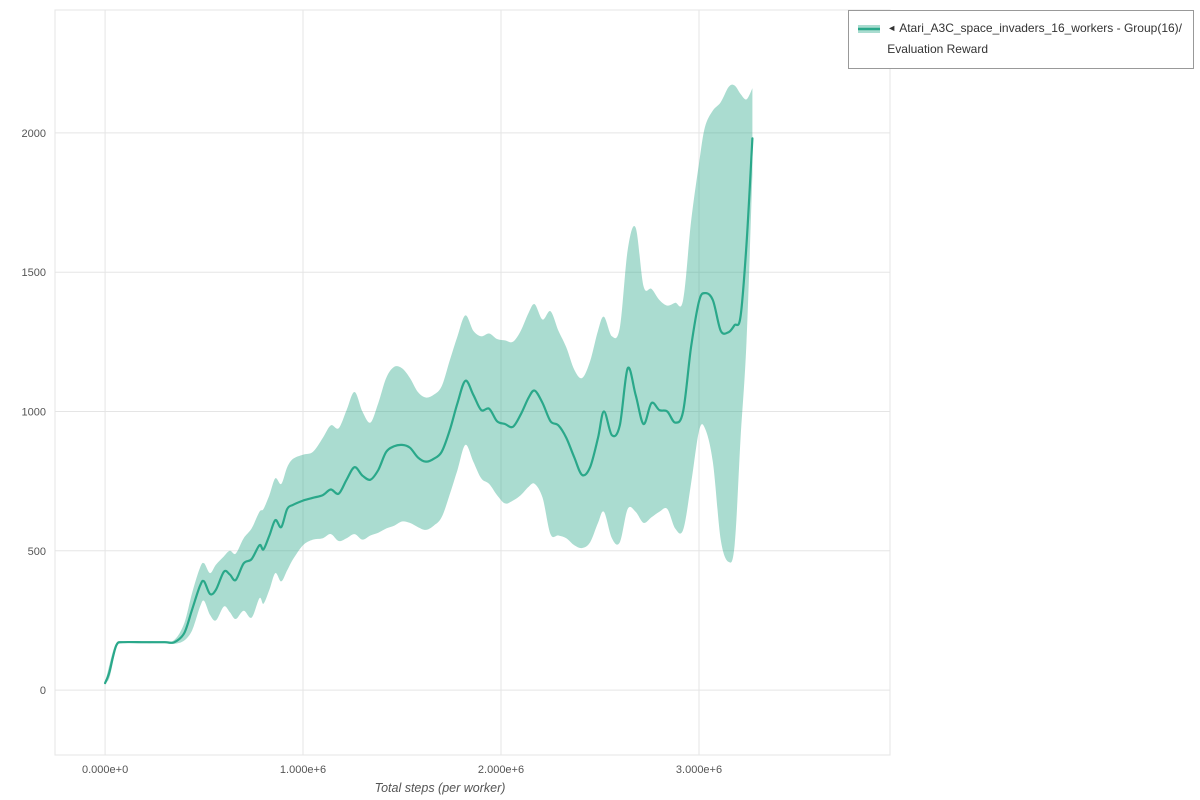 This screenshot has height=800, width=1200. I want to click on band-line-swatch-icon, so click(869, 29).